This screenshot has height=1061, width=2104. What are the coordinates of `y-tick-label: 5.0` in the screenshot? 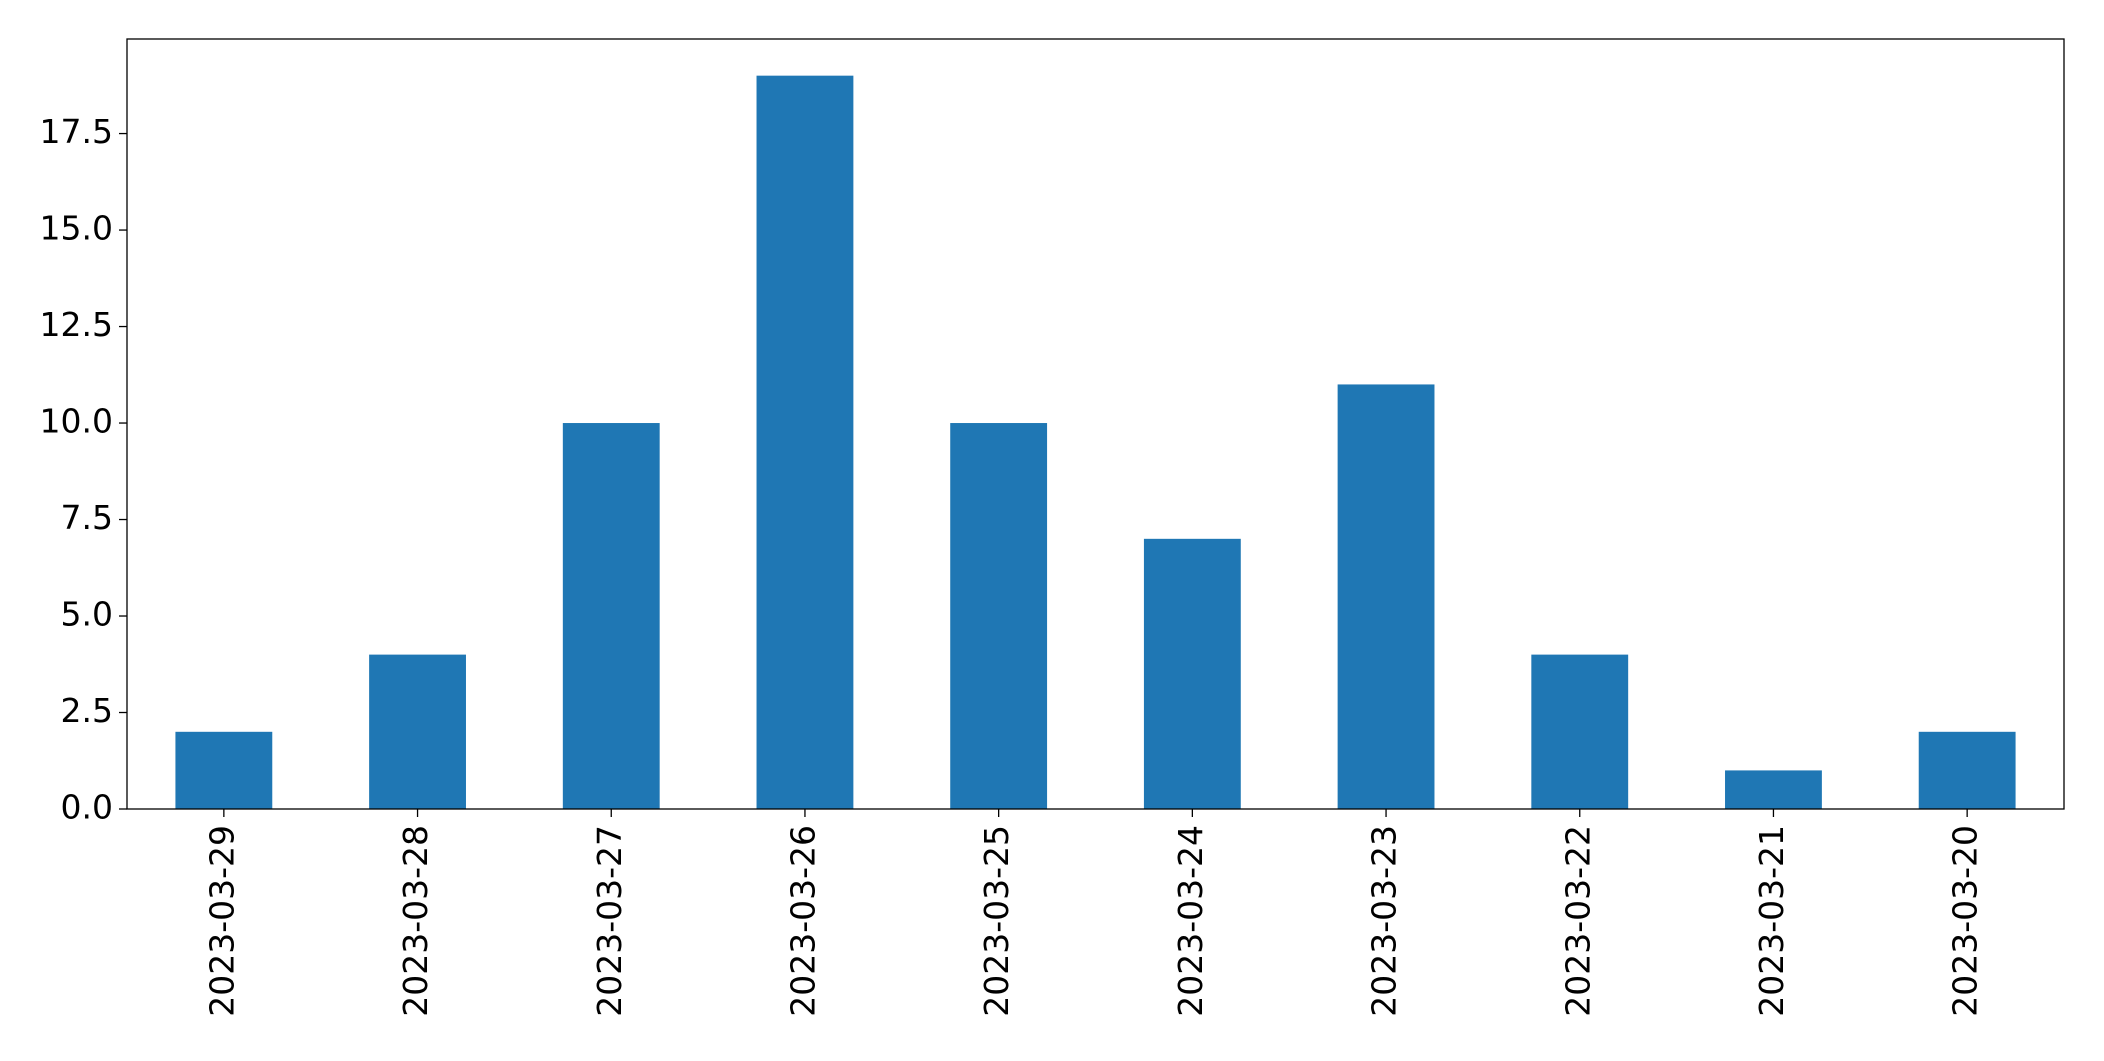 It's located at (87, 614).